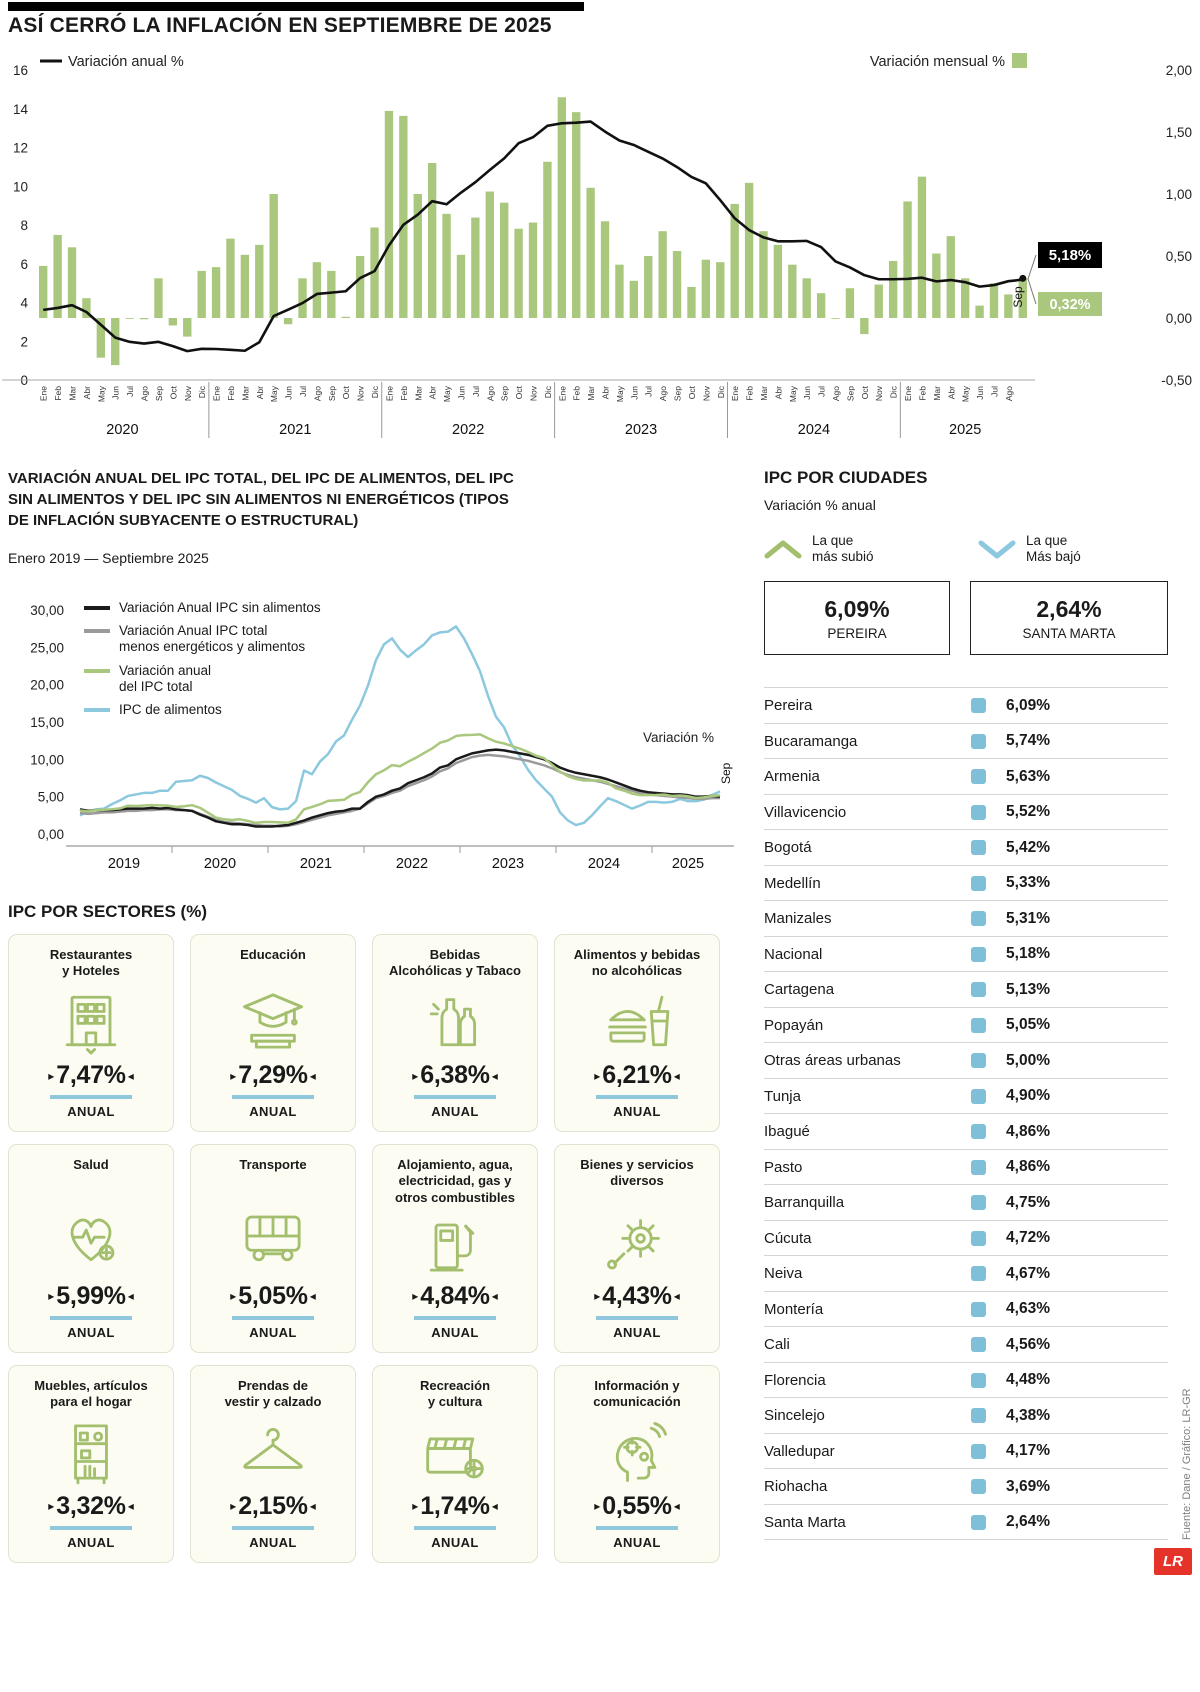 Image resolution: width=1200 pixels, height=1692 pixels. Describe the element at coordinates (455, 1021) in the screenshot. I see `bottles-icon` at that location.